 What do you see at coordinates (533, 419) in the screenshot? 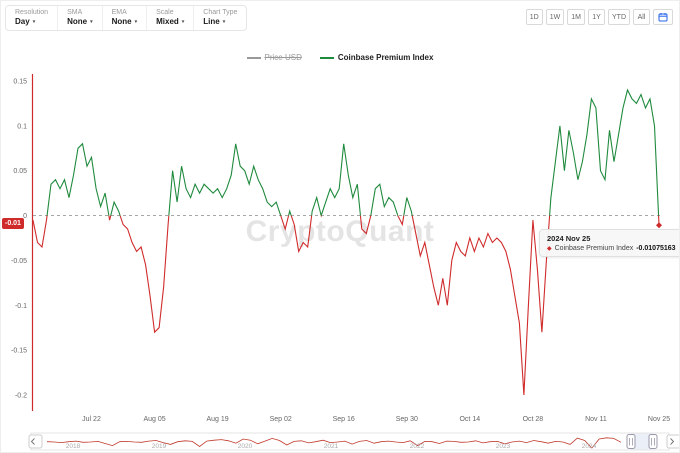
I see `svg-text: Oct 28` at bounding box center [533, 419].